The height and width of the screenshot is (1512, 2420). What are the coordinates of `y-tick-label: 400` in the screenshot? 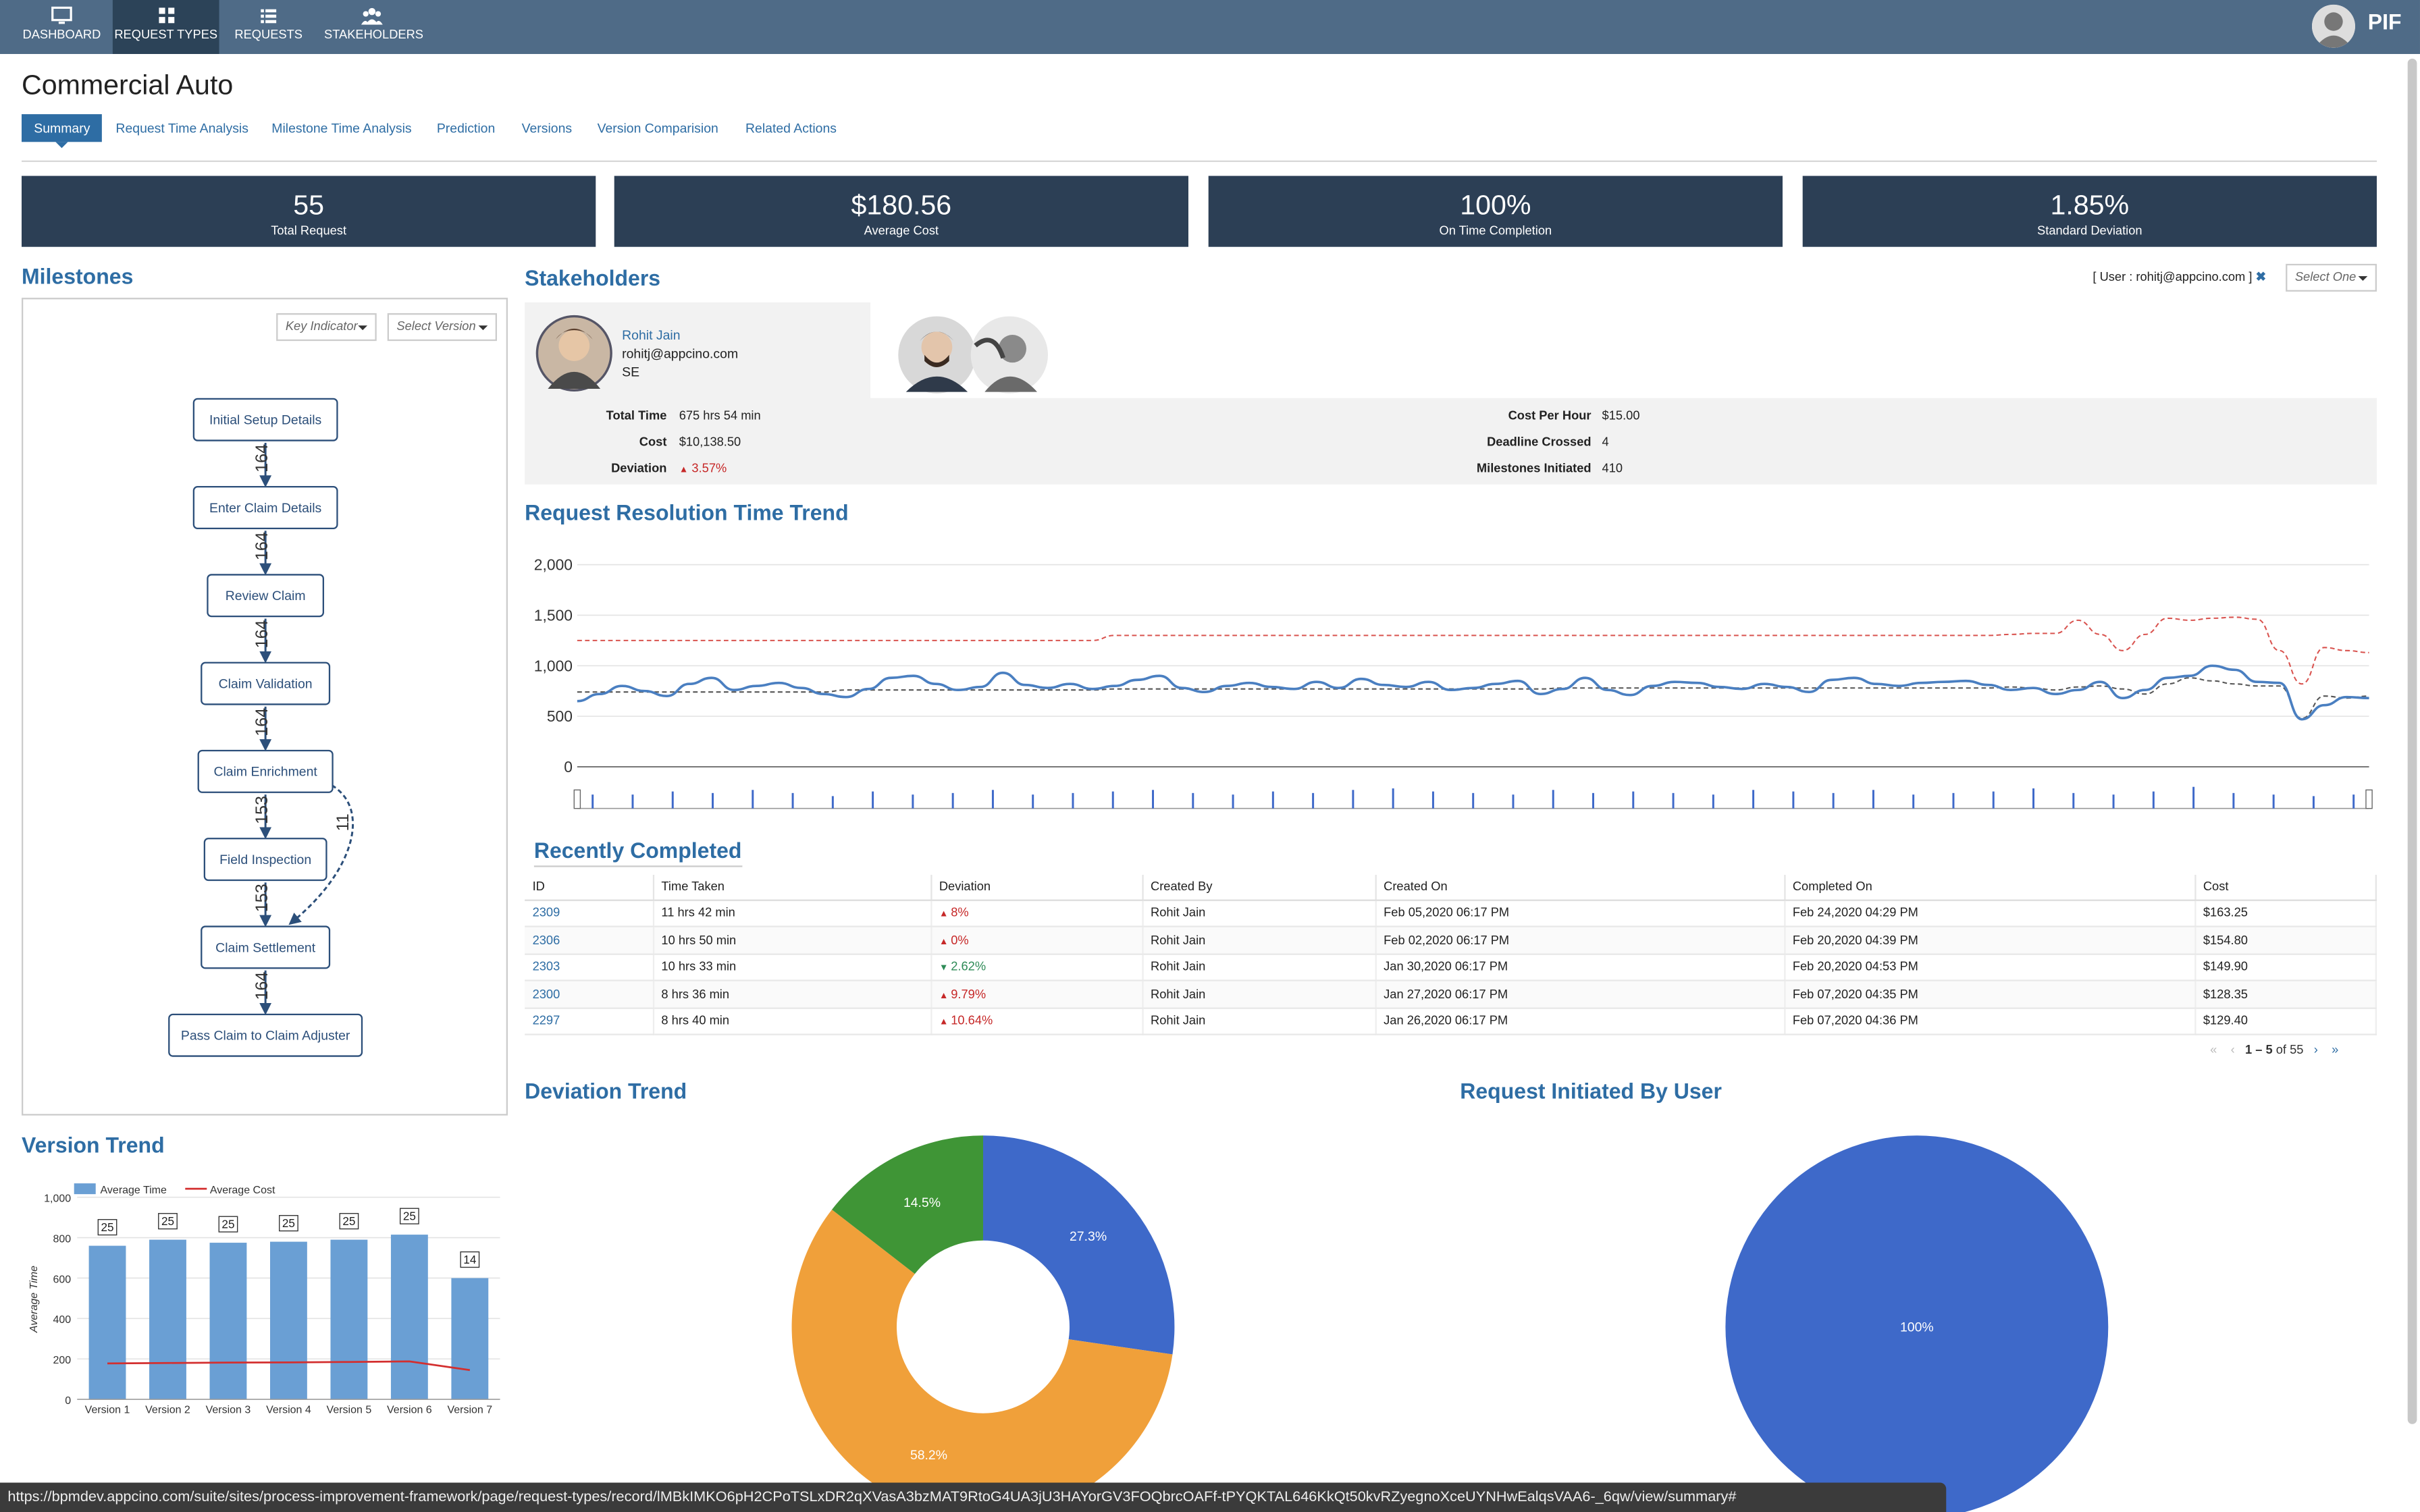 It's located at (62, 1320).